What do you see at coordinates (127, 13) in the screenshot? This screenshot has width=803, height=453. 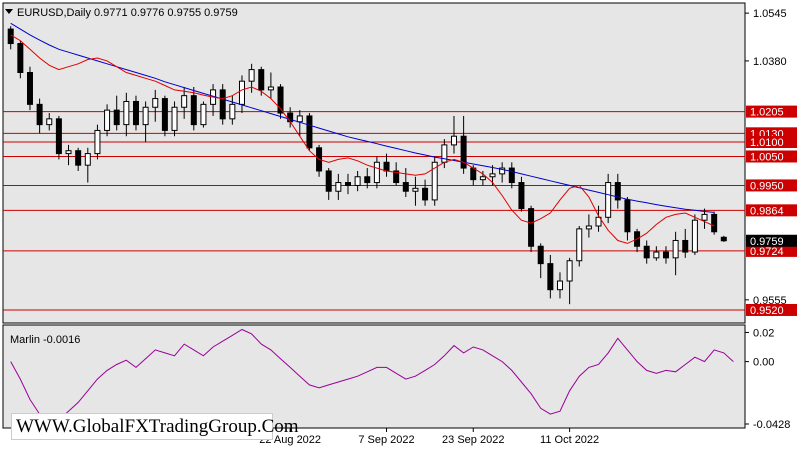 I see `price-header: EURUSD,Daily 0.9771 0.9776 0.9755 0.9759` at bounding box center [127, 13].